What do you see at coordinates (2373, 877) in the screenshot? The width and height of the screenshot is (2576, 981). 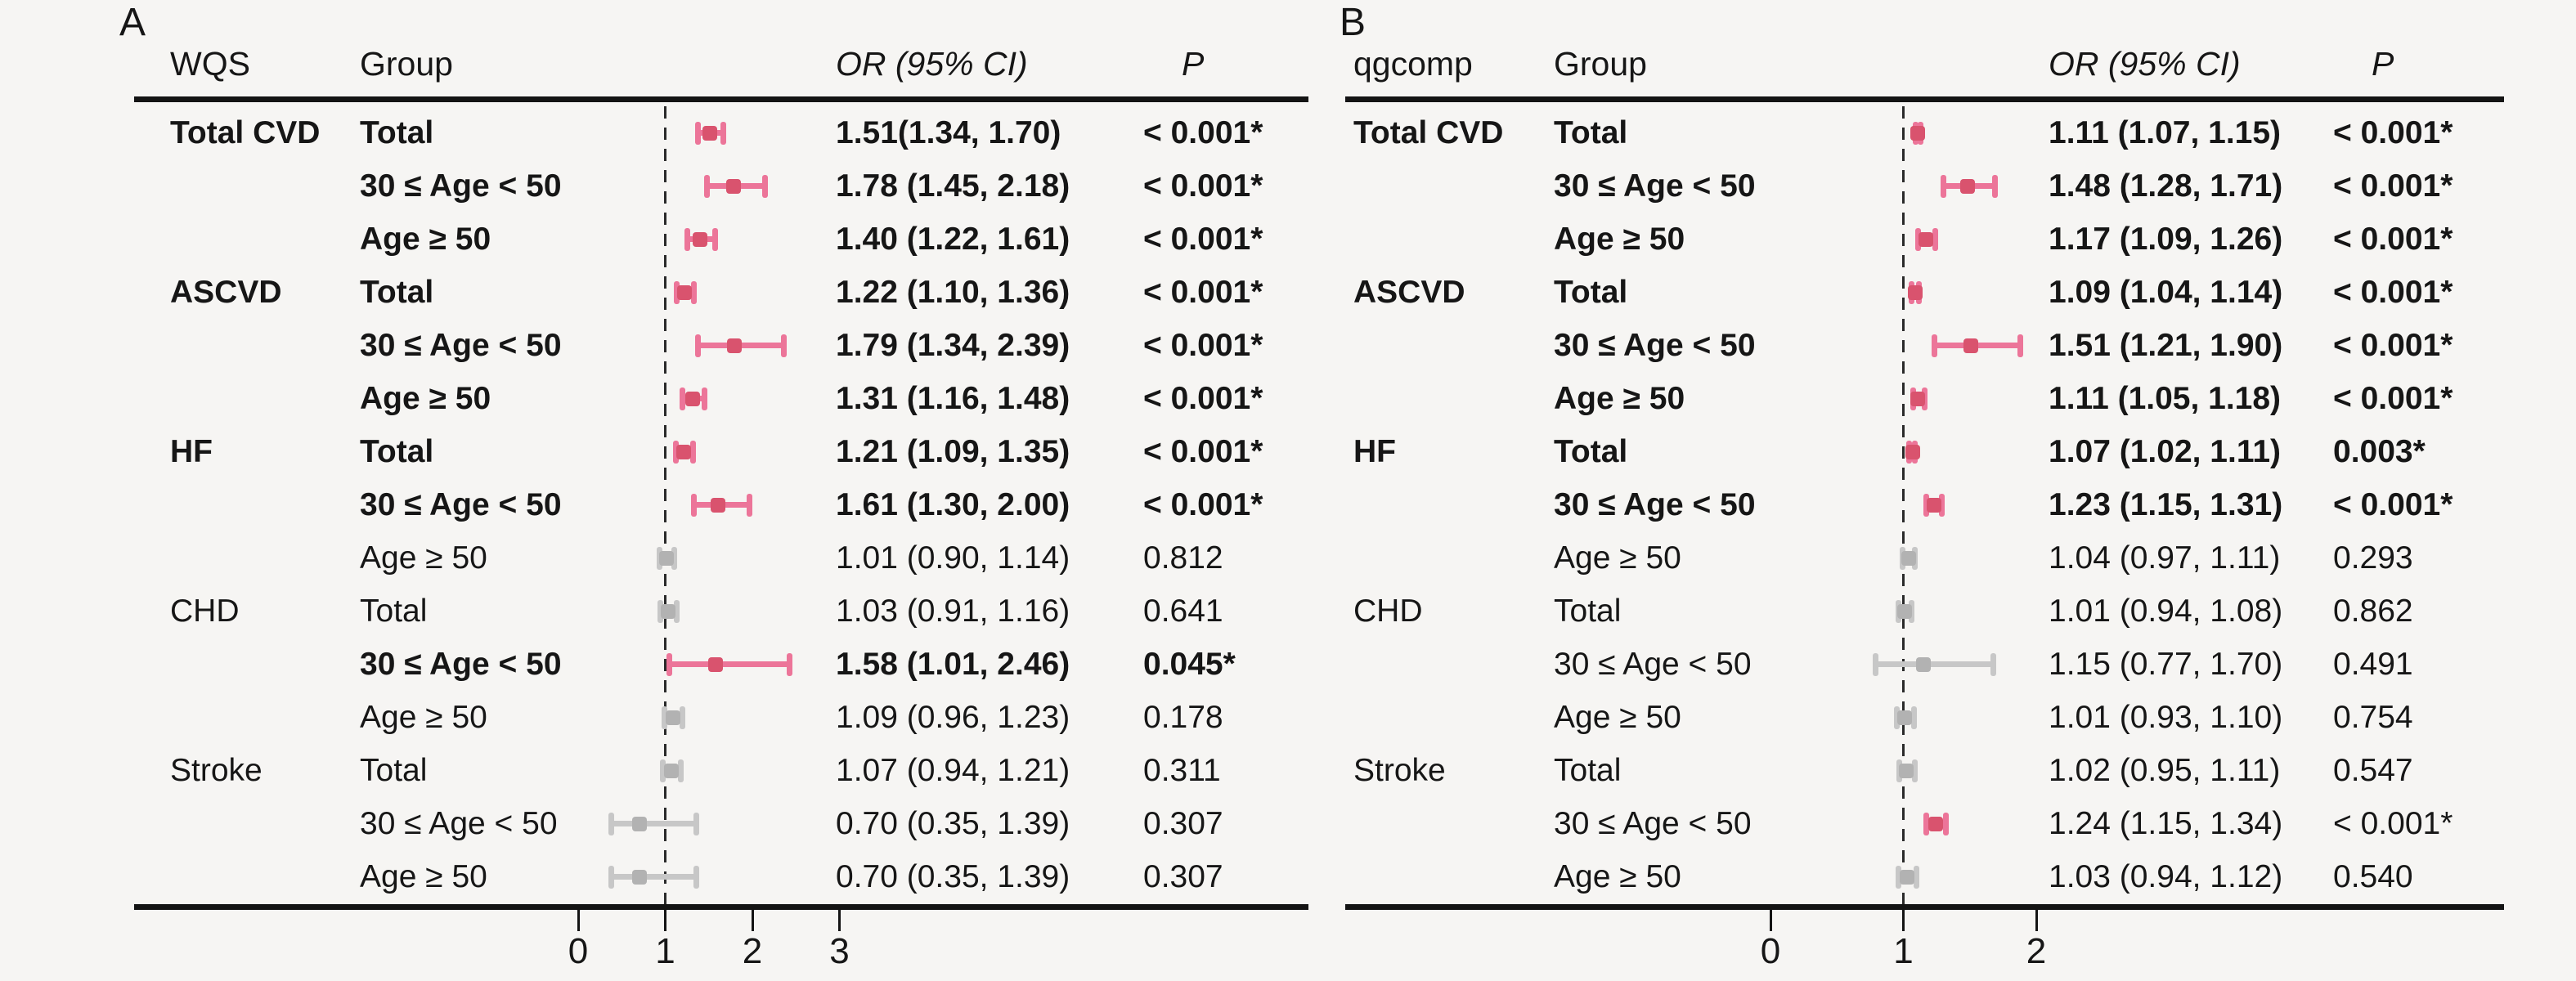 I see `panel-b-p-value: 0.540` at bounding box center [2373, 877].